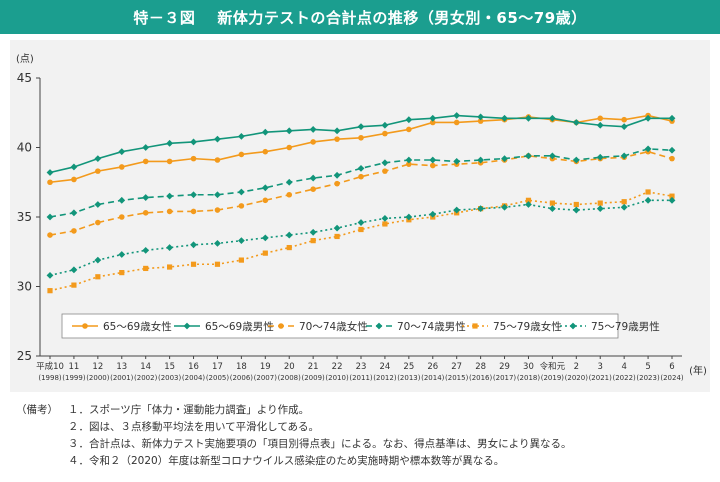 The height and width of the screenshot is (482, 720). What do you see at coordinates (553, 366) in the screenshot?
I see `x-tick-label-era: 令和元` at bounding box center [553, 366].